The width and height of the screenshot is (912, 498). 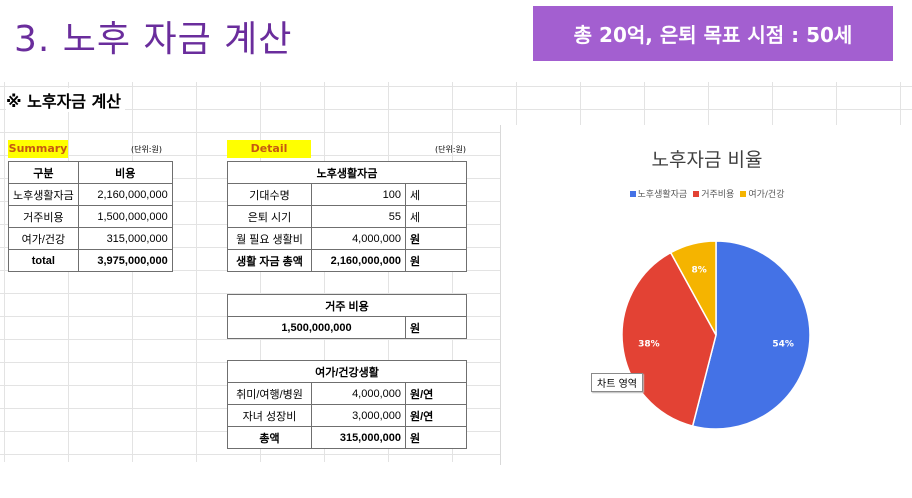 What do you see at coordinates (269, 216) in the screenshot?
I see `living-label-cell: 은퇴 시기` at bounding box center [269, 216].